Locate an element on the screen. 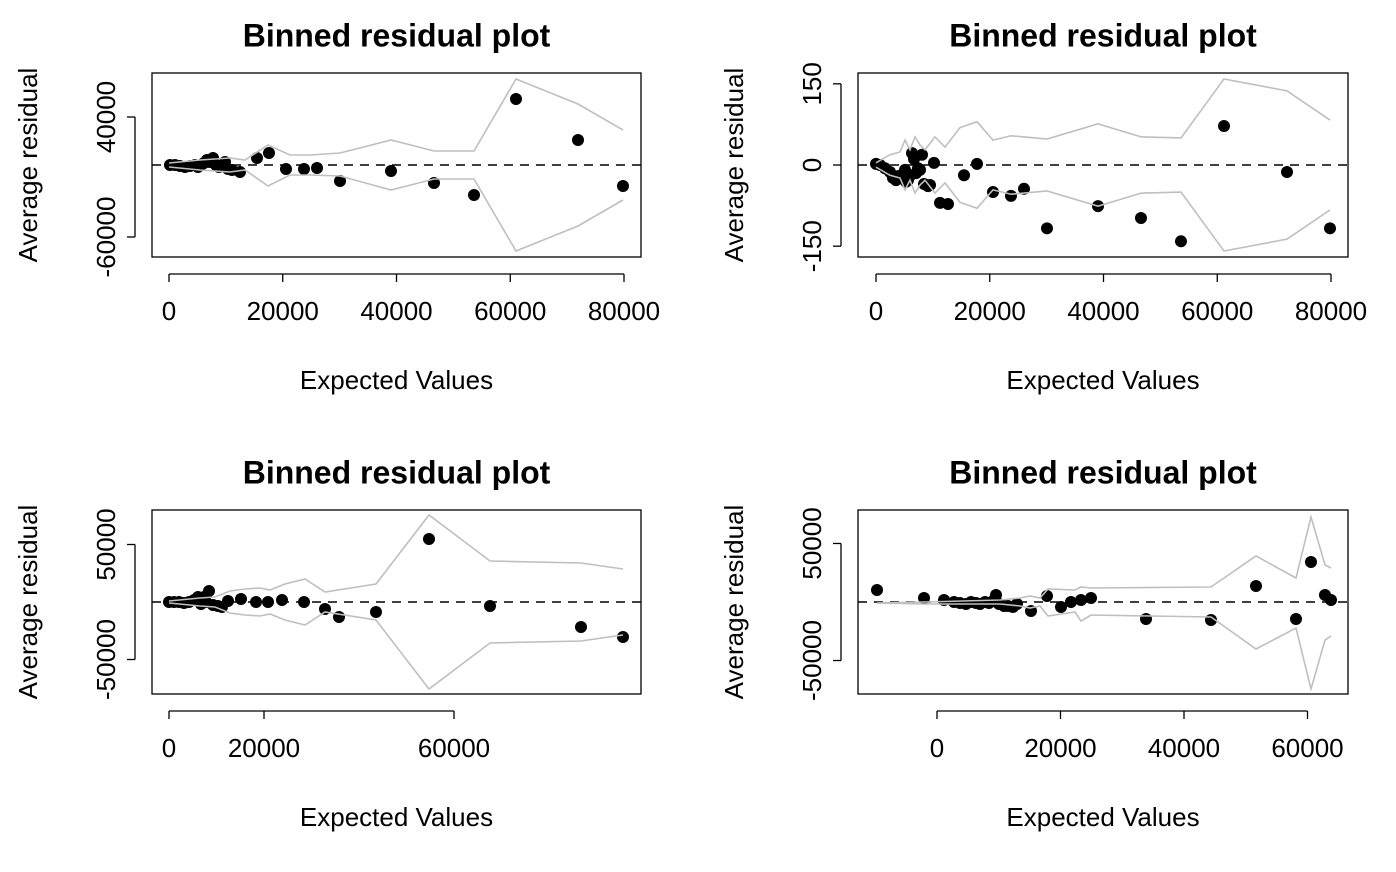  y-tick-label: -150 is located at coordinates (812, 246).